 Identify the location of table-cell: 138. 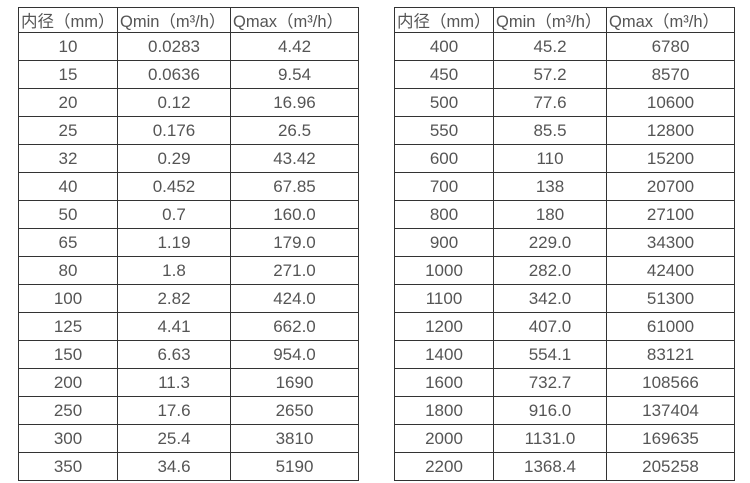
(550, 186).